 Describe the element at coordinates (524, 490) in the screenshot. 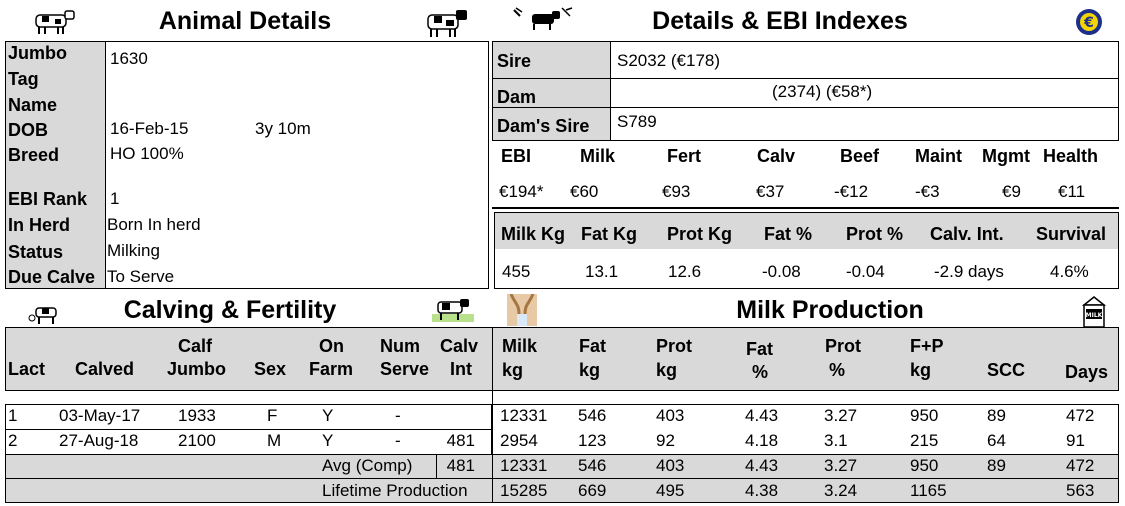

I see `lifetime-milk-kg: 15285` at that location.